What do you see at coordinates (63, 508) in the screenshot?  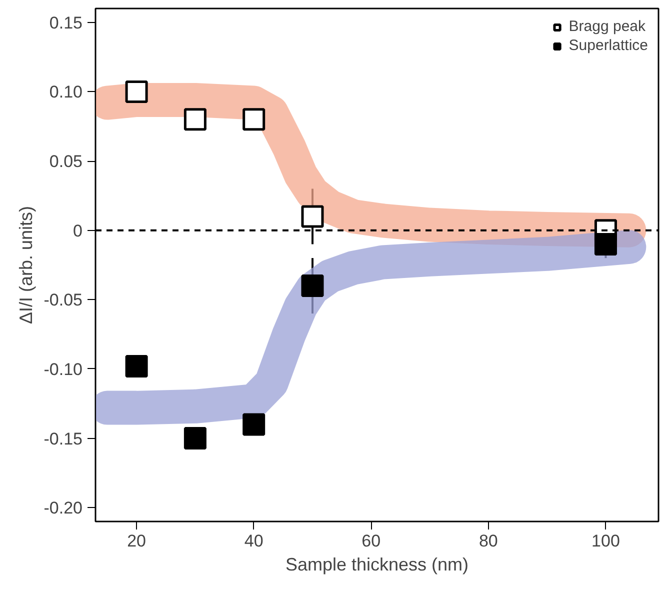 I see `y-tick-label: -0.20` at bounding box center [63, 508].